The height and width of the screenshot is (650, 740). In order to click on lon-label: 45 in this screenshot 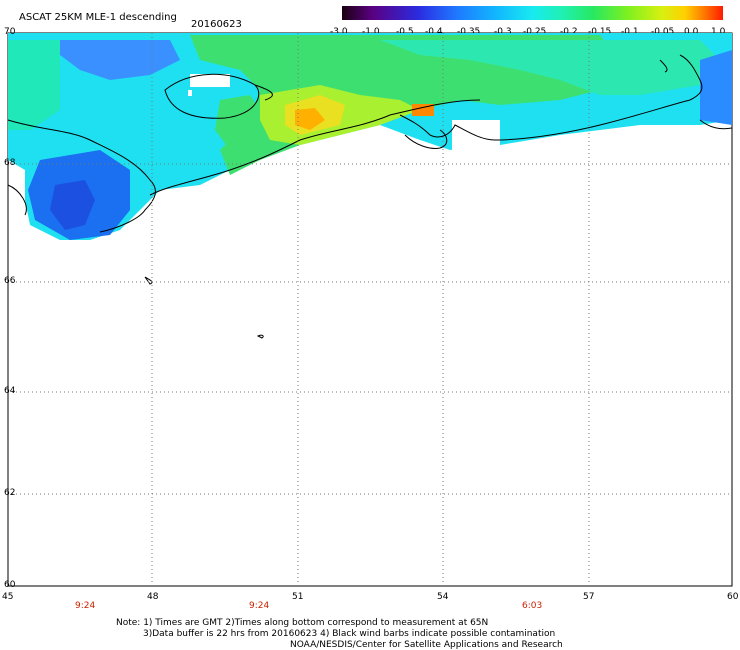, I will do `click(8, 597)`.